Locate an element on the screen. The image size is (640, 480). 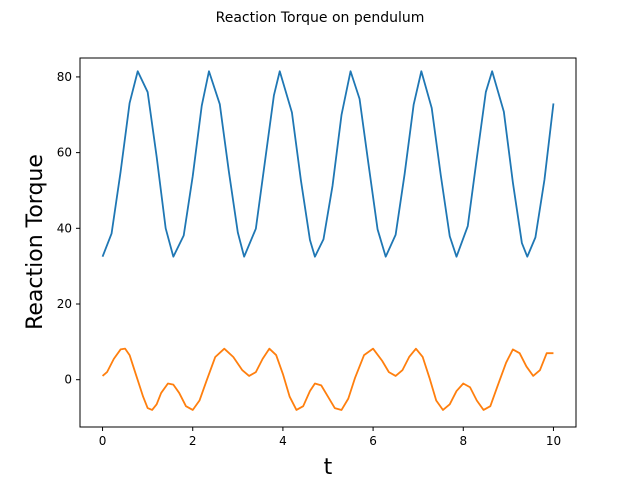
y-axis: 0 20 40 60 80 is located at coordinates (68, 228).